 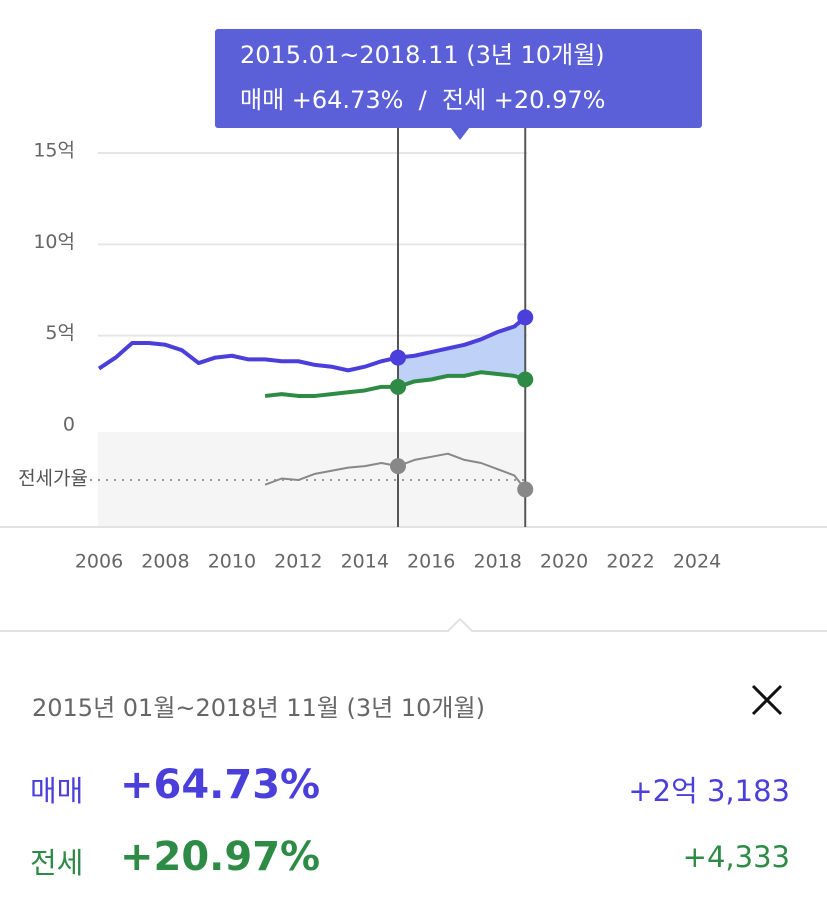 I want to click on x-tick-label: 2022, so click(x=630, y=562).